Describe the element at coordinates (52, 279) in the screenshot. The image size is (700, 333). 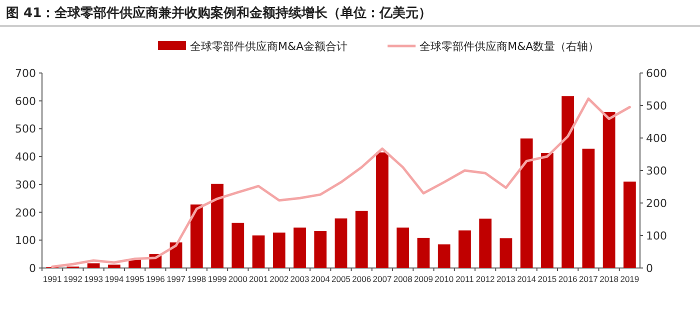
I see `x-tick-label: 1991` at that location.